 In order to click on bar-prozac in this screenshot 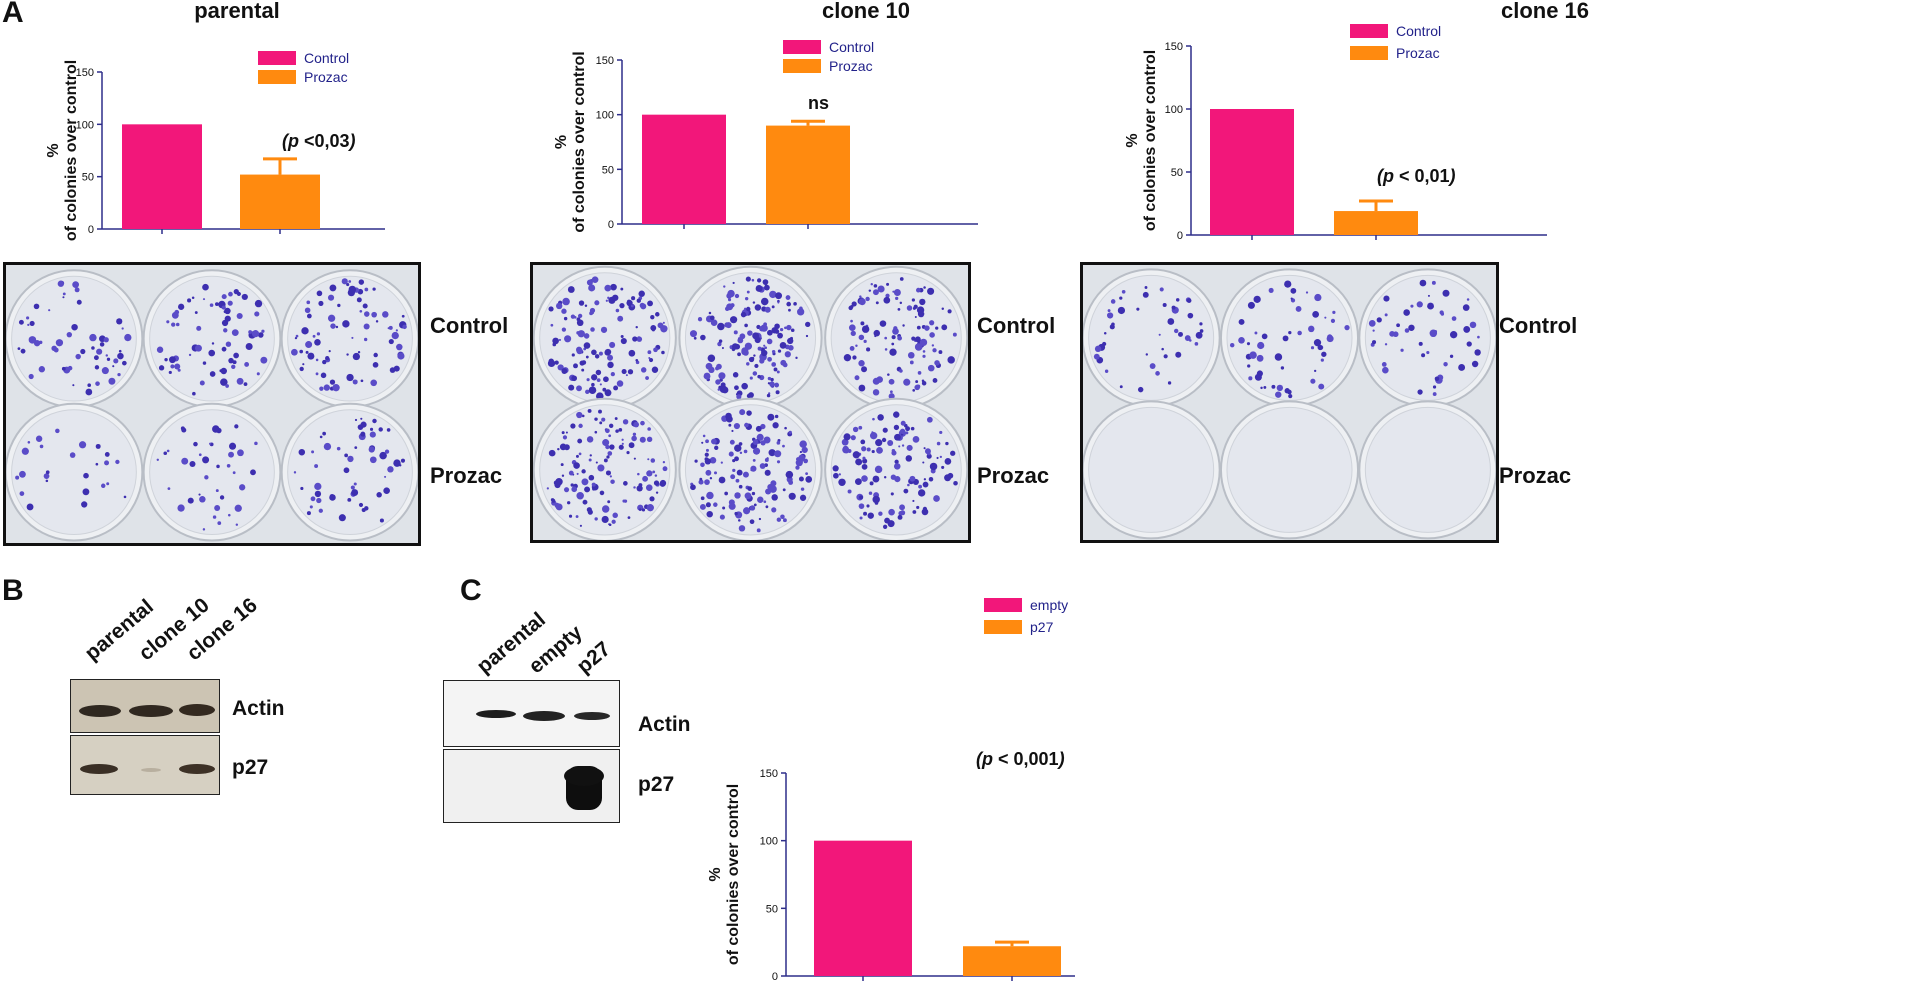, I will do `click(808, 174)`.